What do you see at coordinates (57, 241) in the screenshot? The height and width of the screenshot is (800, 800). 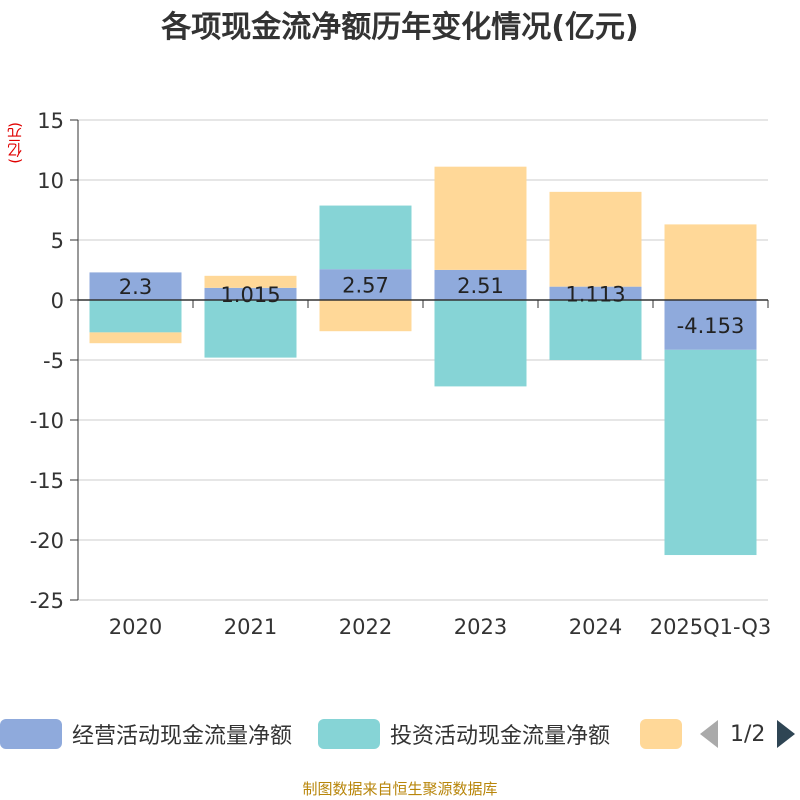 I see `y-tick-label: 5` at bounding box center [57, 241].